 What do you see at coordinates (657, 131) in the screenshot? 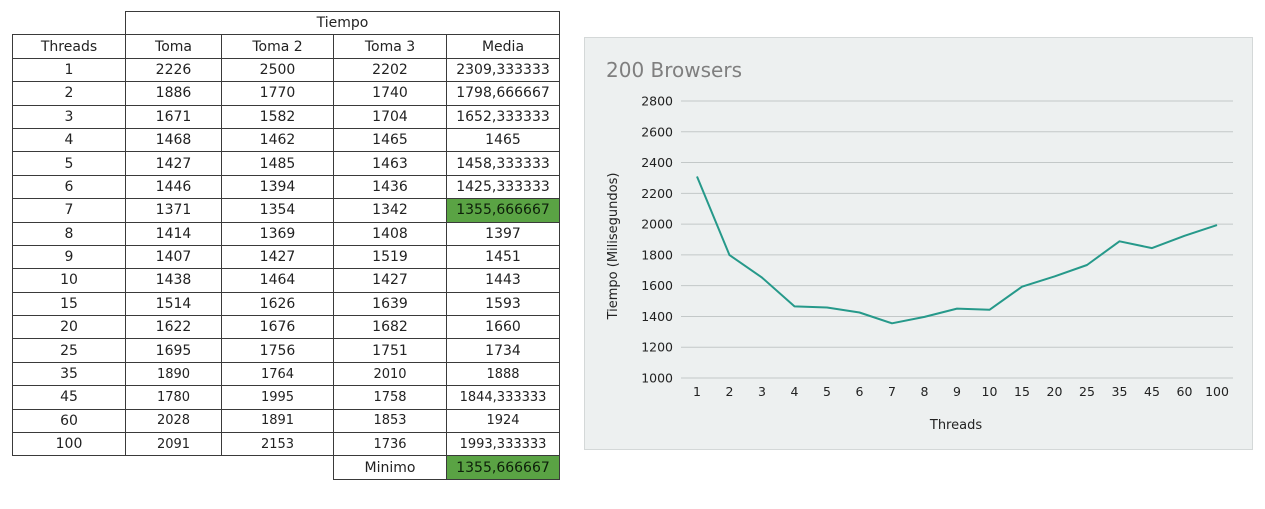
I see `y-tick-label: 2600` at bounding box center [657, 131].